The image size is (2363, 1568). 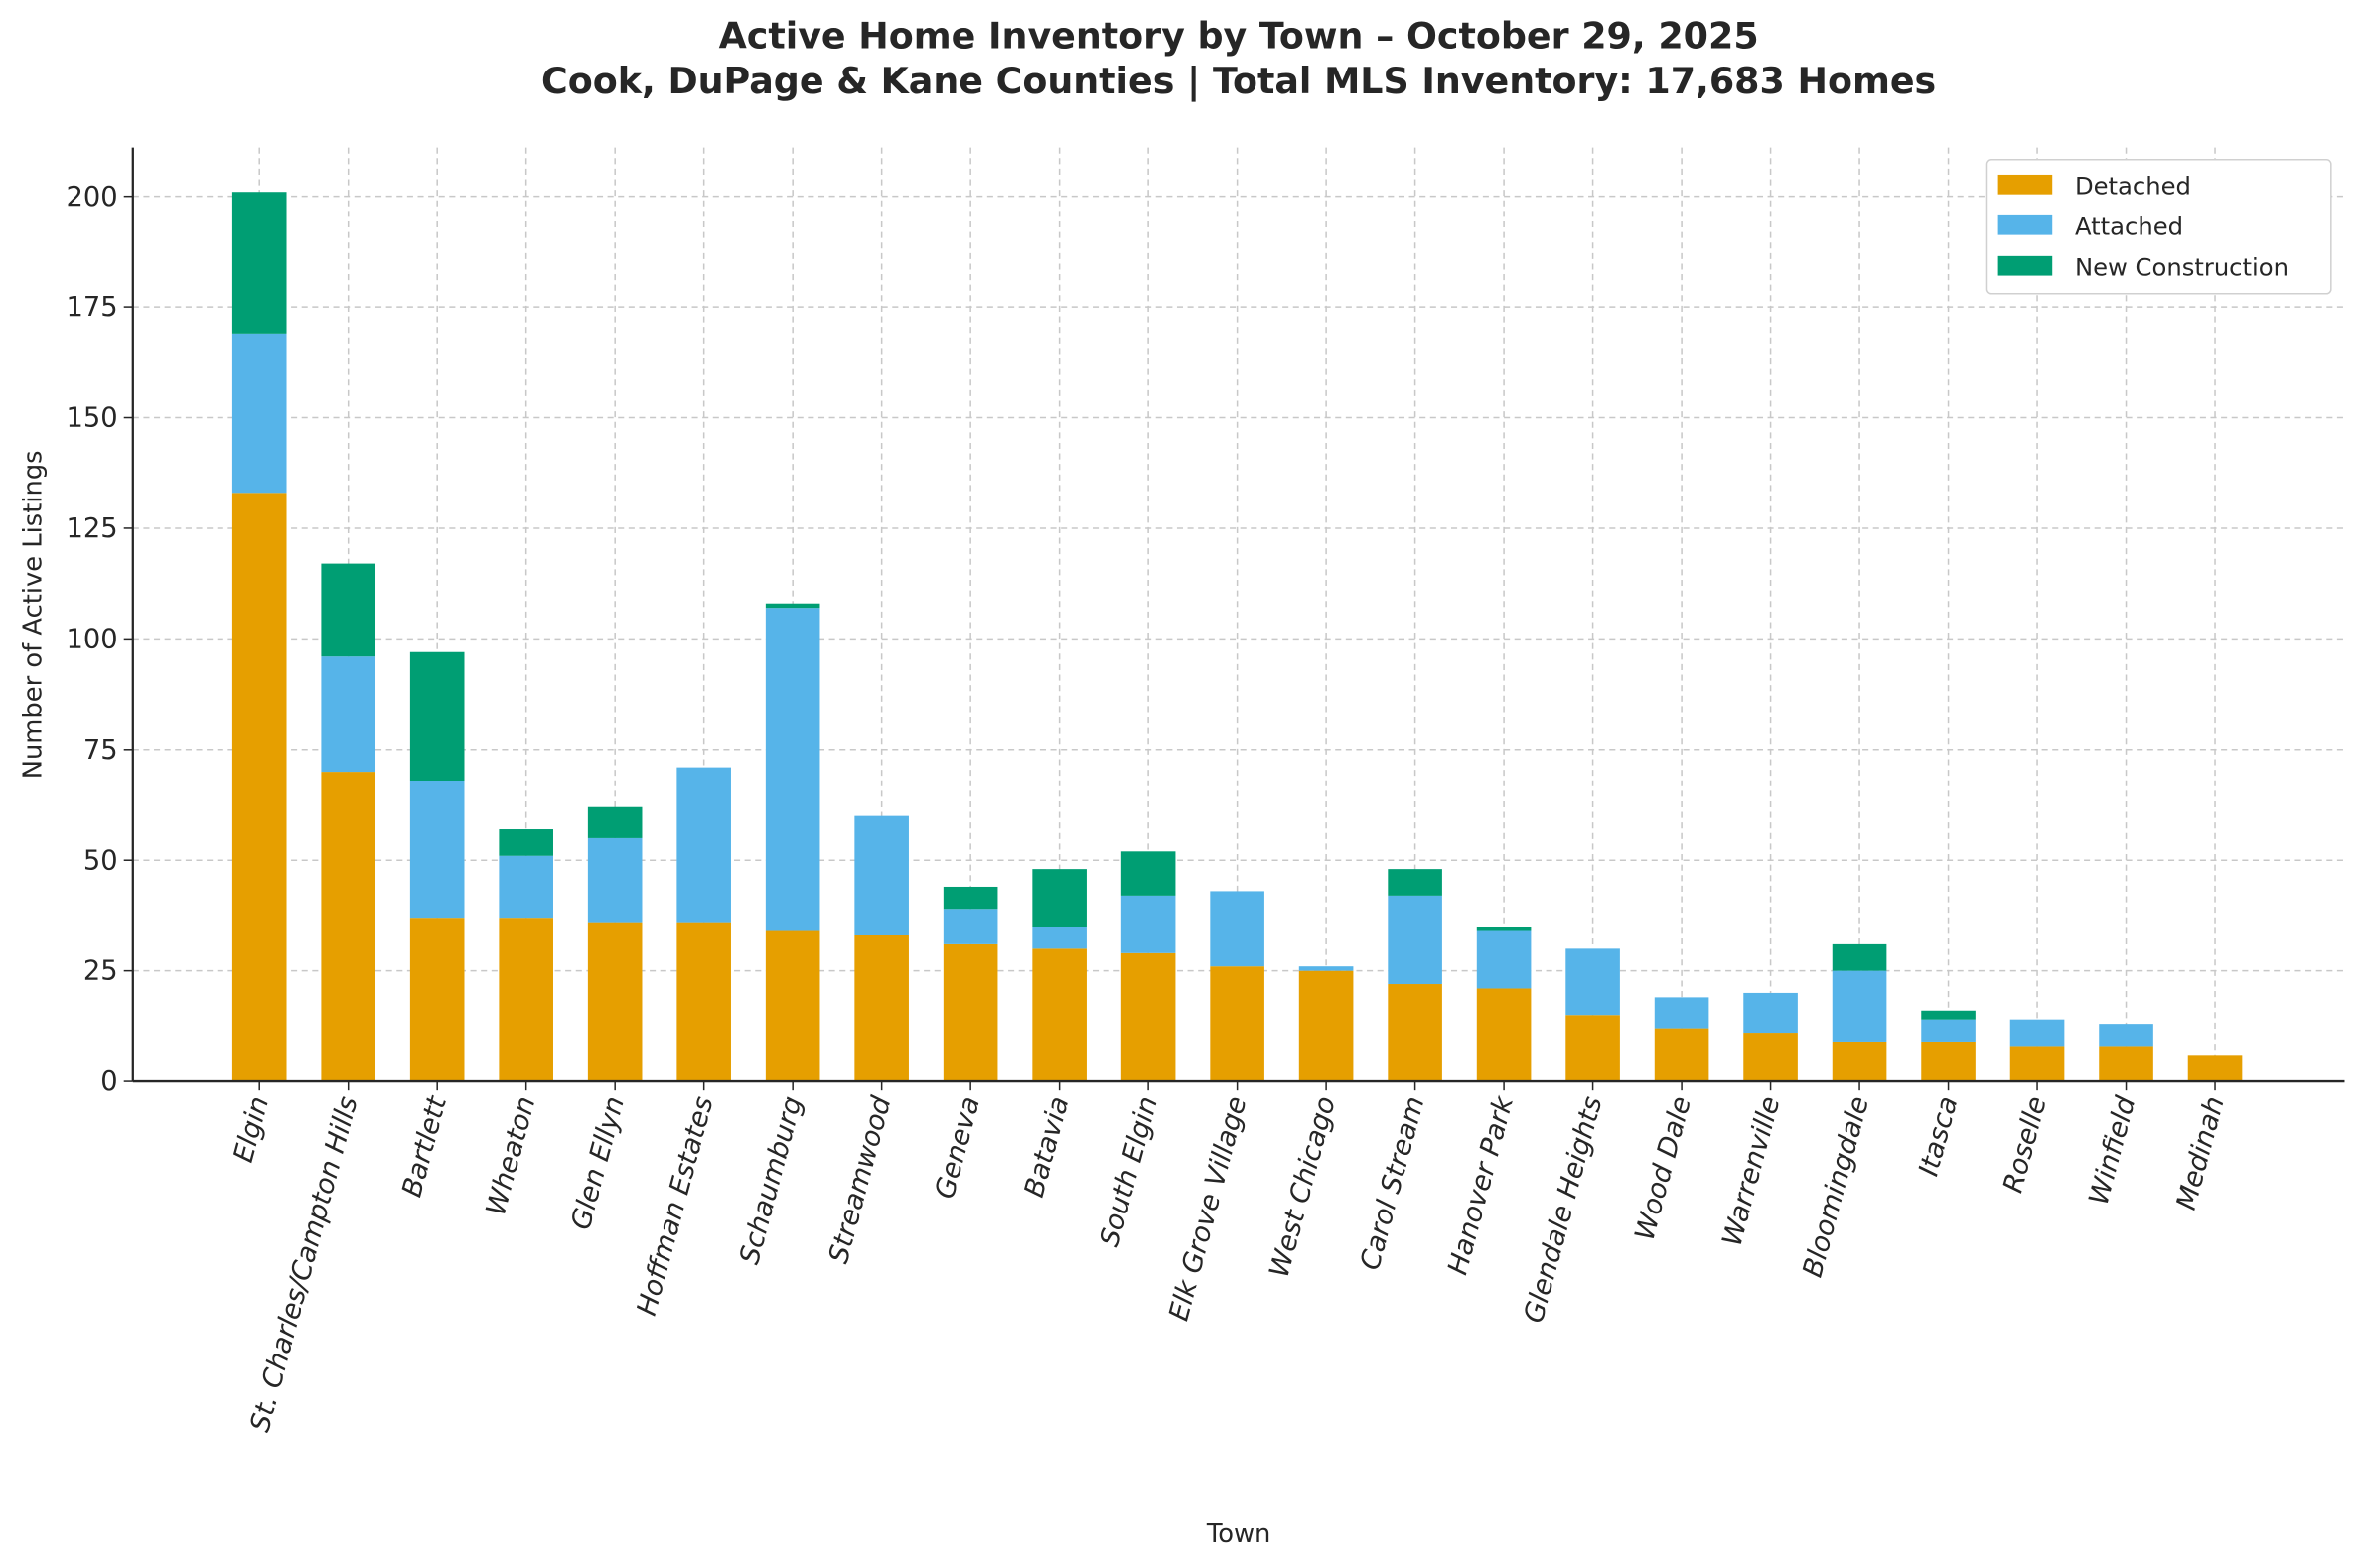 What do you see at coordinates (2201, 1153) in the screenshot?
I see `x-tick-label: Medinah` at bounding box center [2201, 1153].